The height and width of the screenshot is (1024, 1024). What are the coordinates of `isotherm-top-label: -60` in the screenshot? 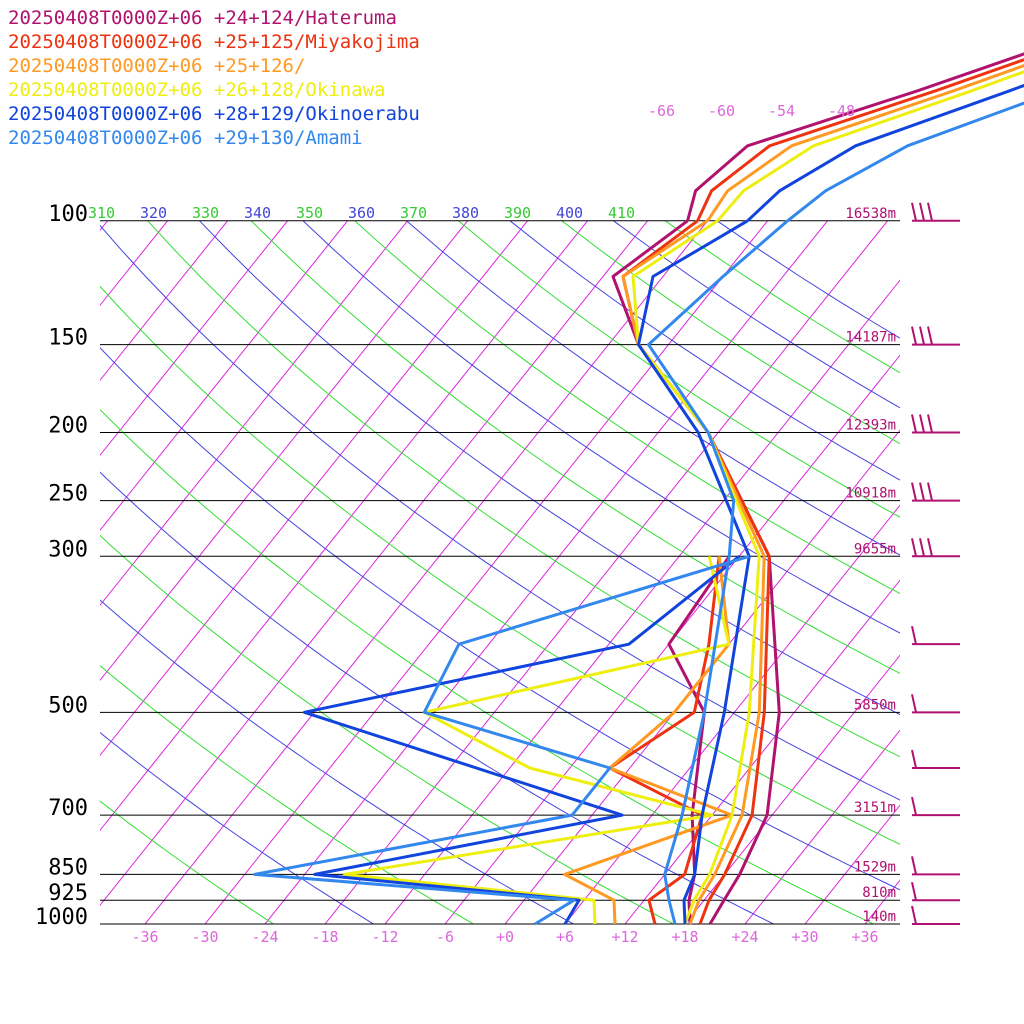 It's located at (721, 111).